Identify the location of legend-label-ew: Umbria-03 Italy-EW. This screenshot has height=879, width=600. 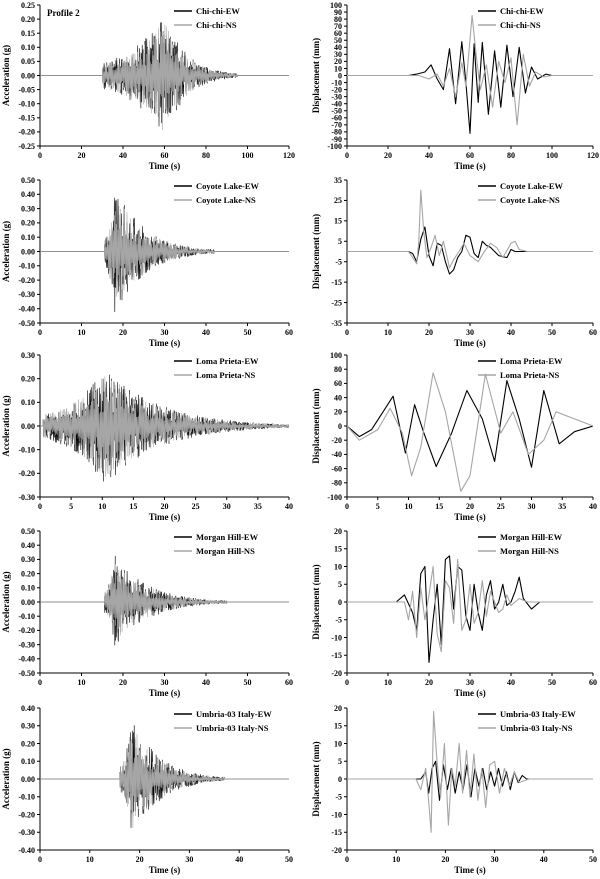
(234, 714).